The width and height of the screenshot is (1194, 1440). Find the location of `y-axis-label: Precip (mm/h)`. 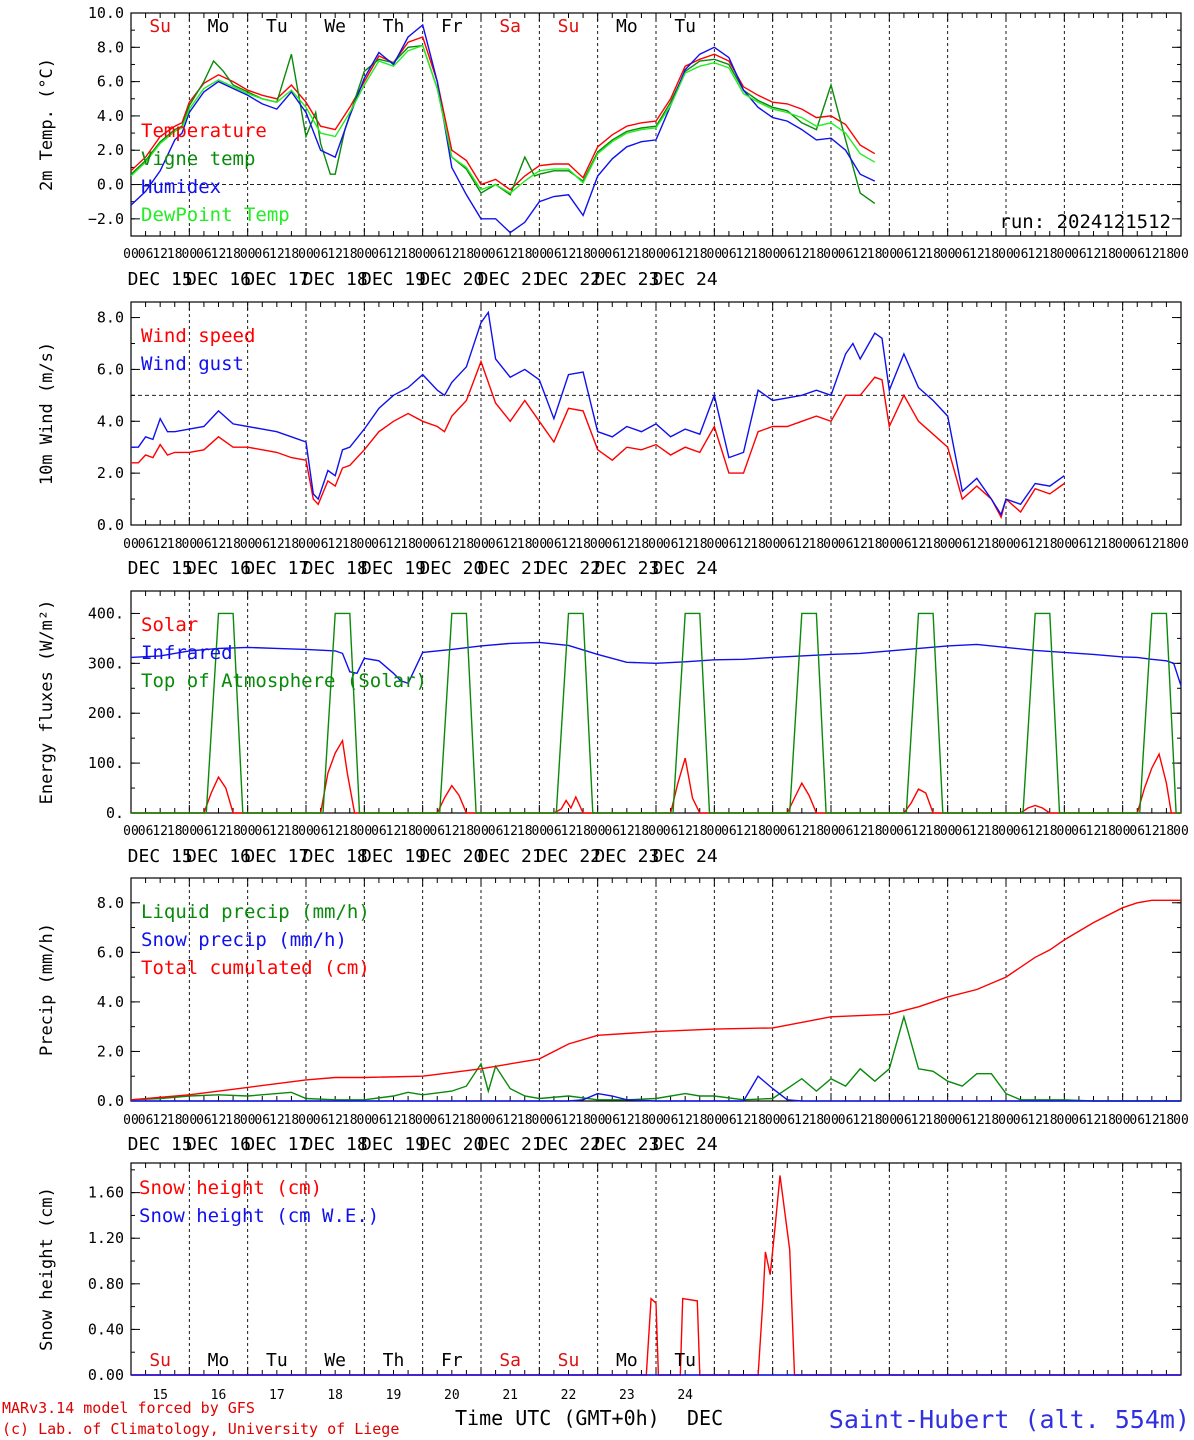

y-axis-label: Precip (mm/h) is located at coordinates (47, 989).